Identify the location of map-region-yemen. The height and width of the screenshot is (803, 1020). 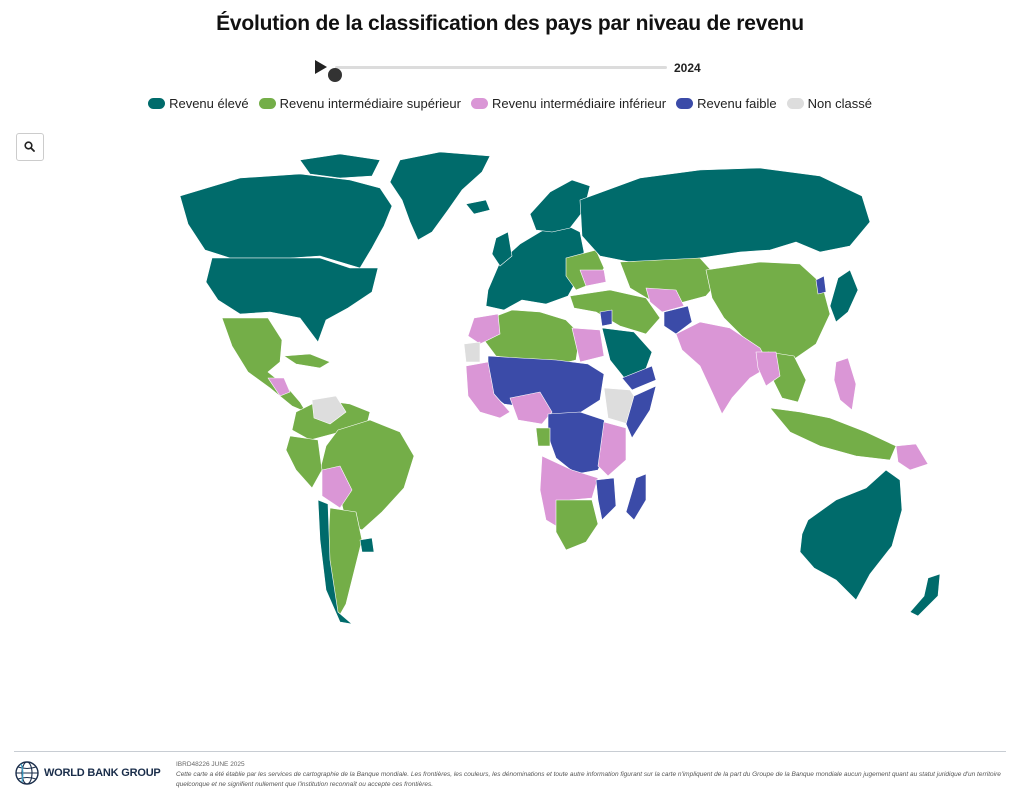
(639, 378).